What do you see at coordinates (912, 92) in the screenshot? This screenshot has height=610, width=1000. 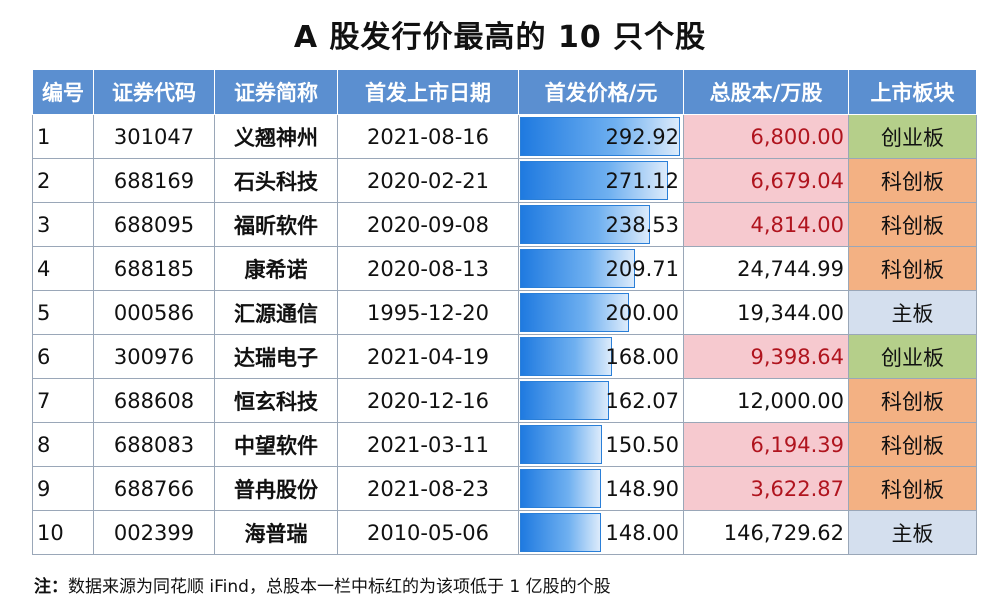 I see `column-header-board: 上市板块` at bounding box center [912, 92].